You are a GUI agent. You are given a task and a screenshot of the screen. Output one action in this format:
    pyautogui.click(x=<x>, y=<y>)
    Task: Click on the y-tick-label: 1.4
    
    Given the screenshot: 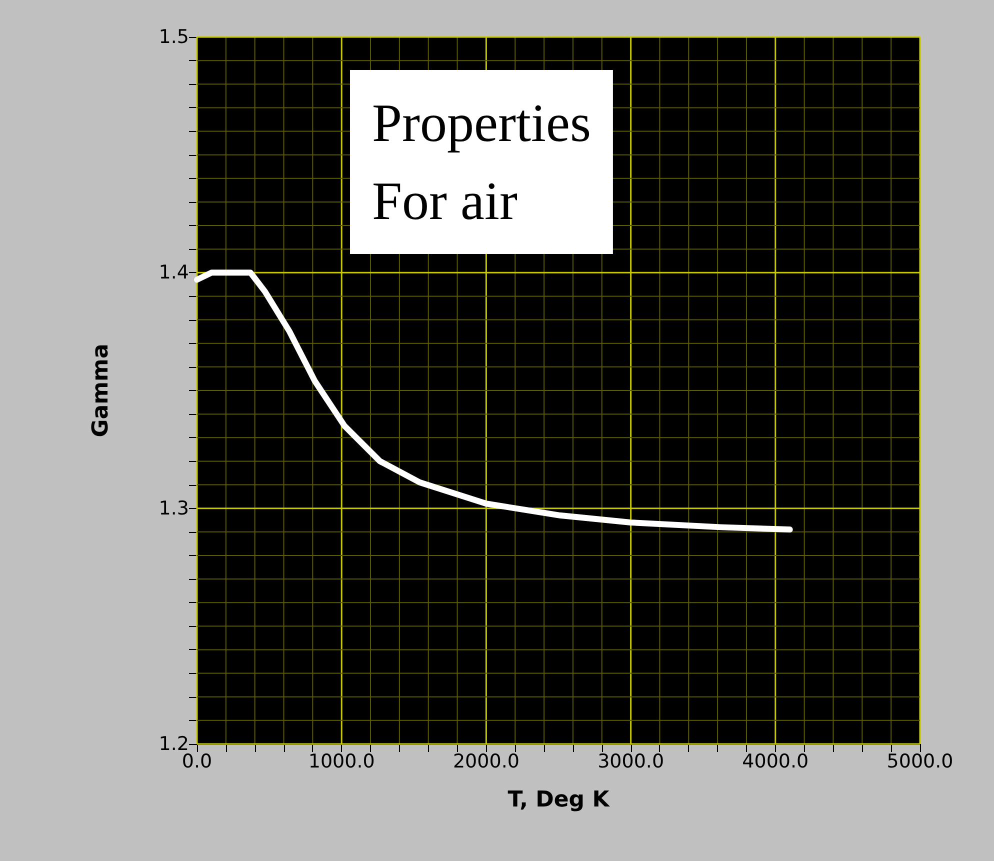 What is the action you would take?
    pyautogui.click(x=173, y=273)
    